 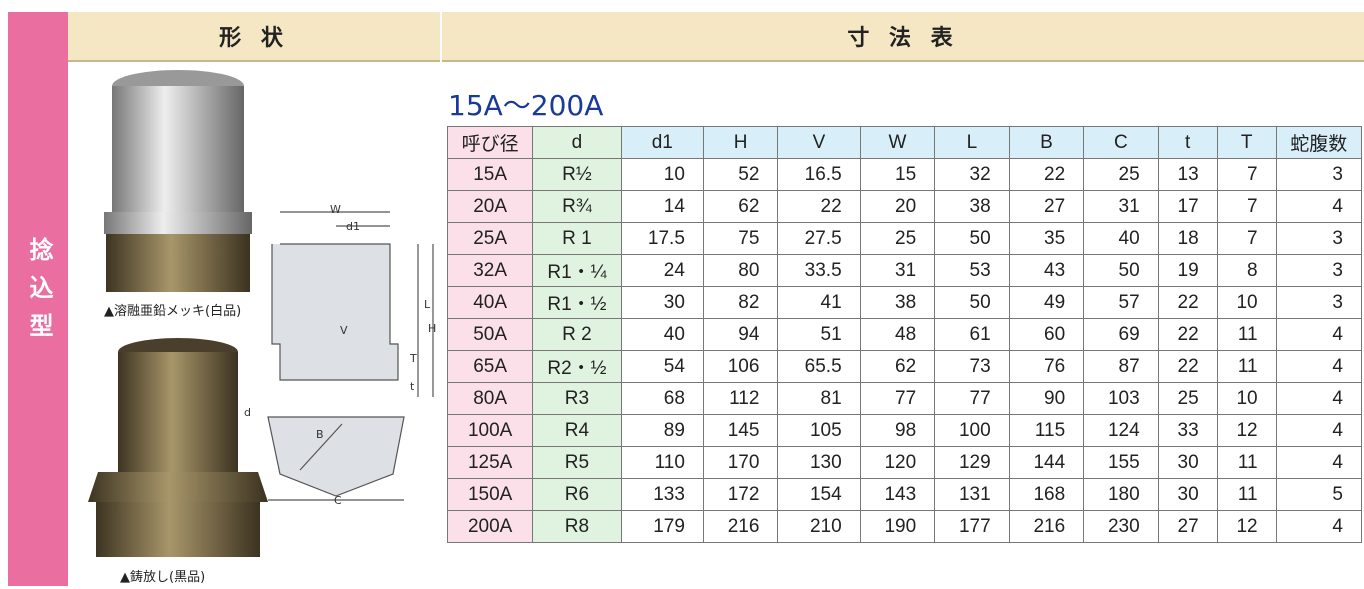 What do you see at coordinates (740, 302) in the screenshot?
I see `table-cell: 82` at bounding box center [740, 302].